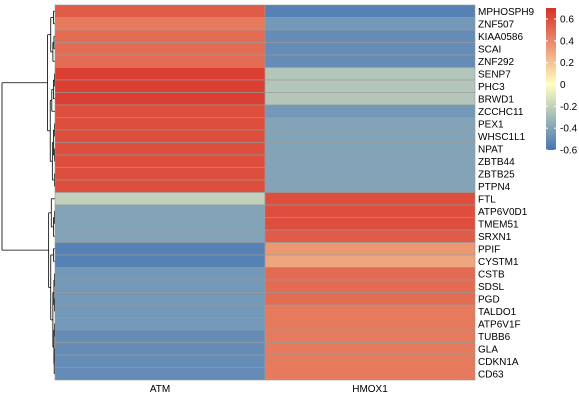  Describe the element at coordinates (491, 274) in the screenshot. I see `row-label: CSTB` at that location.